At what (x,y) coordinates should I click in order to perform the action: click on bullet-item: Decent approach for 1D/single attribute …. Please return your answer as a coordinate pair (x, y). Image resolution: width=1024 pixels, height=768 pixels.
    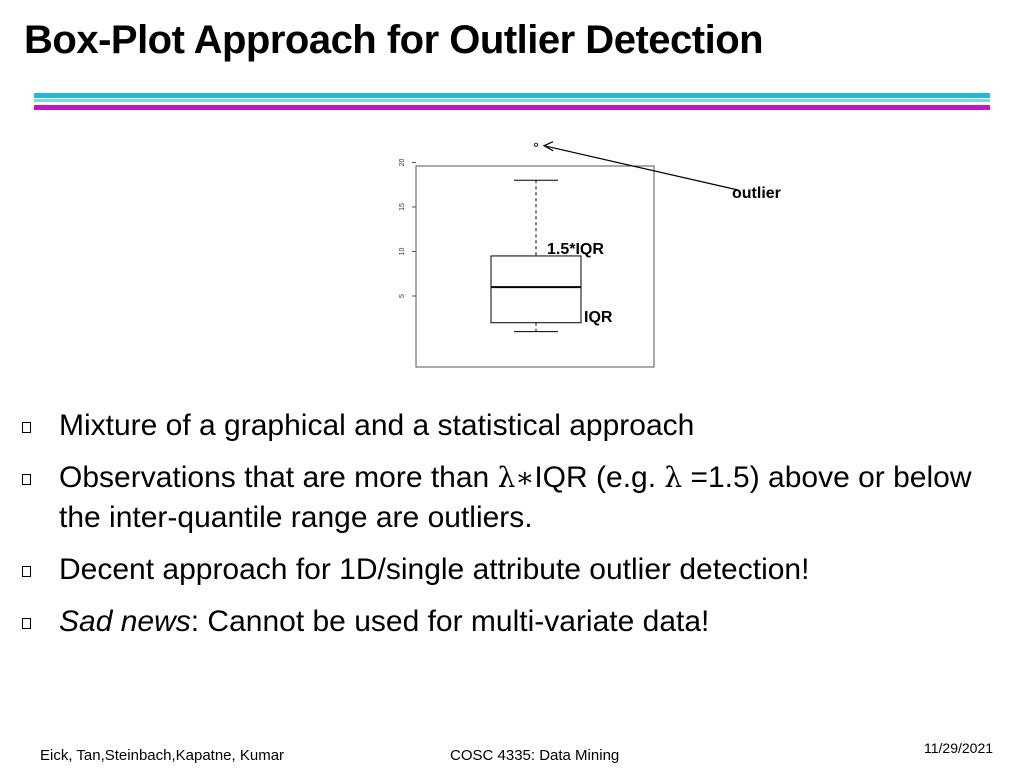
    Looking at the image, I should click on (510, 570).